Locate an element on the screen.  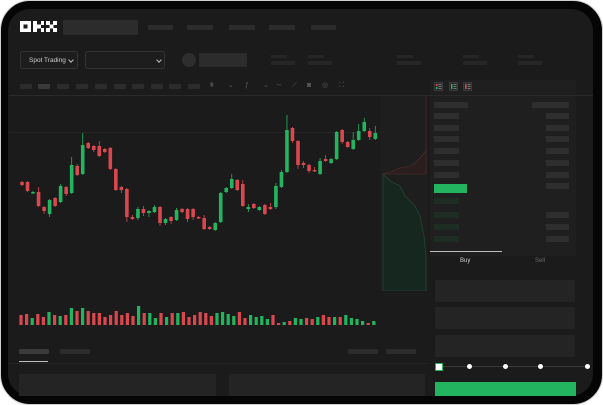
stat-value is located at coordinates (320, 63).